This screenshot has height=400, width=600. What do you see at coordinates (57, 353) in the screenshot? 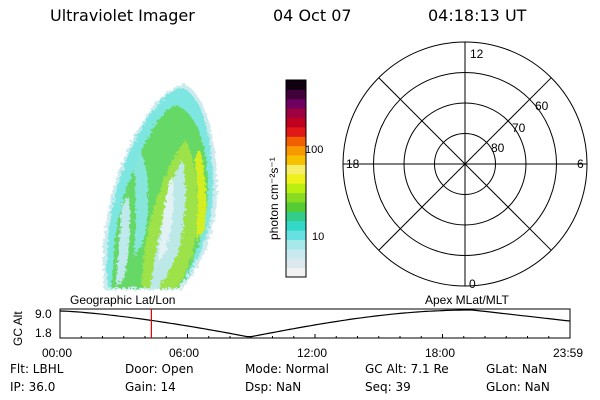
I see `time-tick-0000: 00:00` at bounding box center [57, 353].